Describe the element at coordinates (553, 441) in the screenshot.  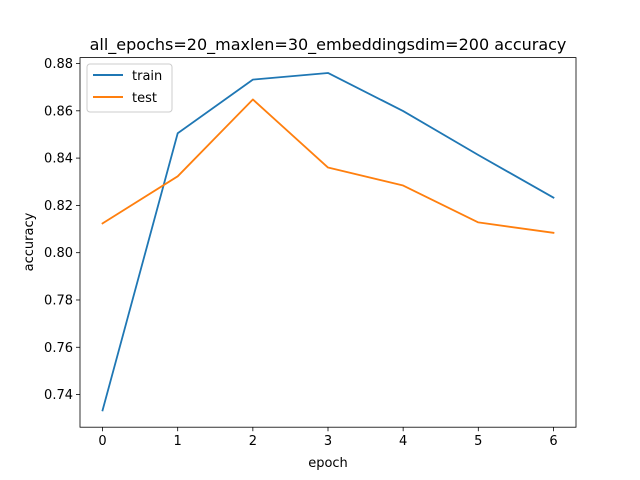
I see `x-tick-label: 6` at that location.